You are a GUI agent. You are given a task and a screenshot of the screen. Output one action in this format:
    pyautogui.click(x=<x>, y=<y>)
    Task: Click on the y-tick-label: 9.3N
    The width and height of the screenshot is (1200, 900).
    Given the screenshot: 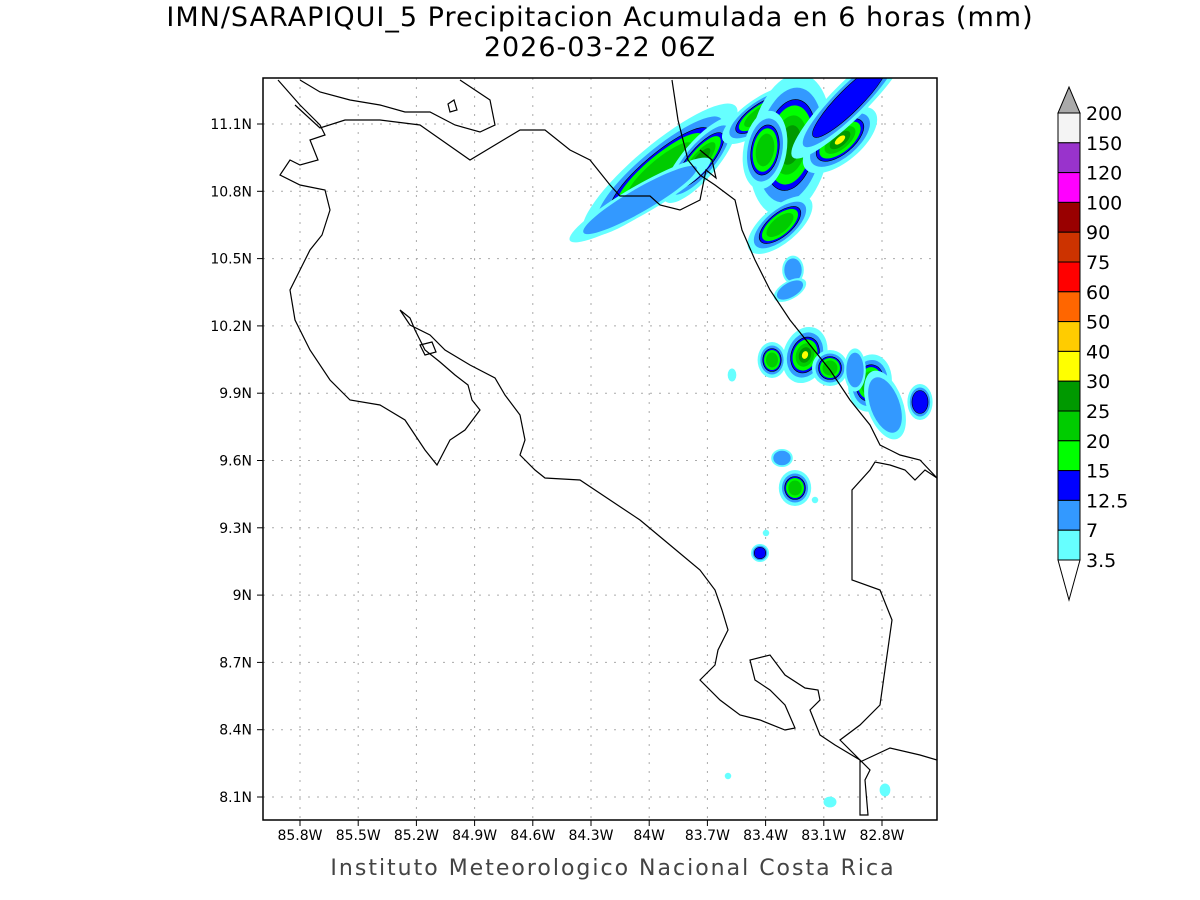 What is the action you would take?
    pyautogui.click(x=235, y=529)
    